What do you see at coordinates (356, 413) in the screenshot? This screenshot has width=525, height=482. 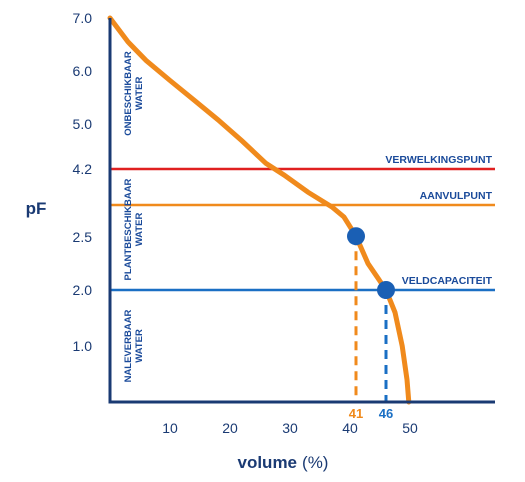 I see `marker-label-41: 41` at bounding box center [356, 413].